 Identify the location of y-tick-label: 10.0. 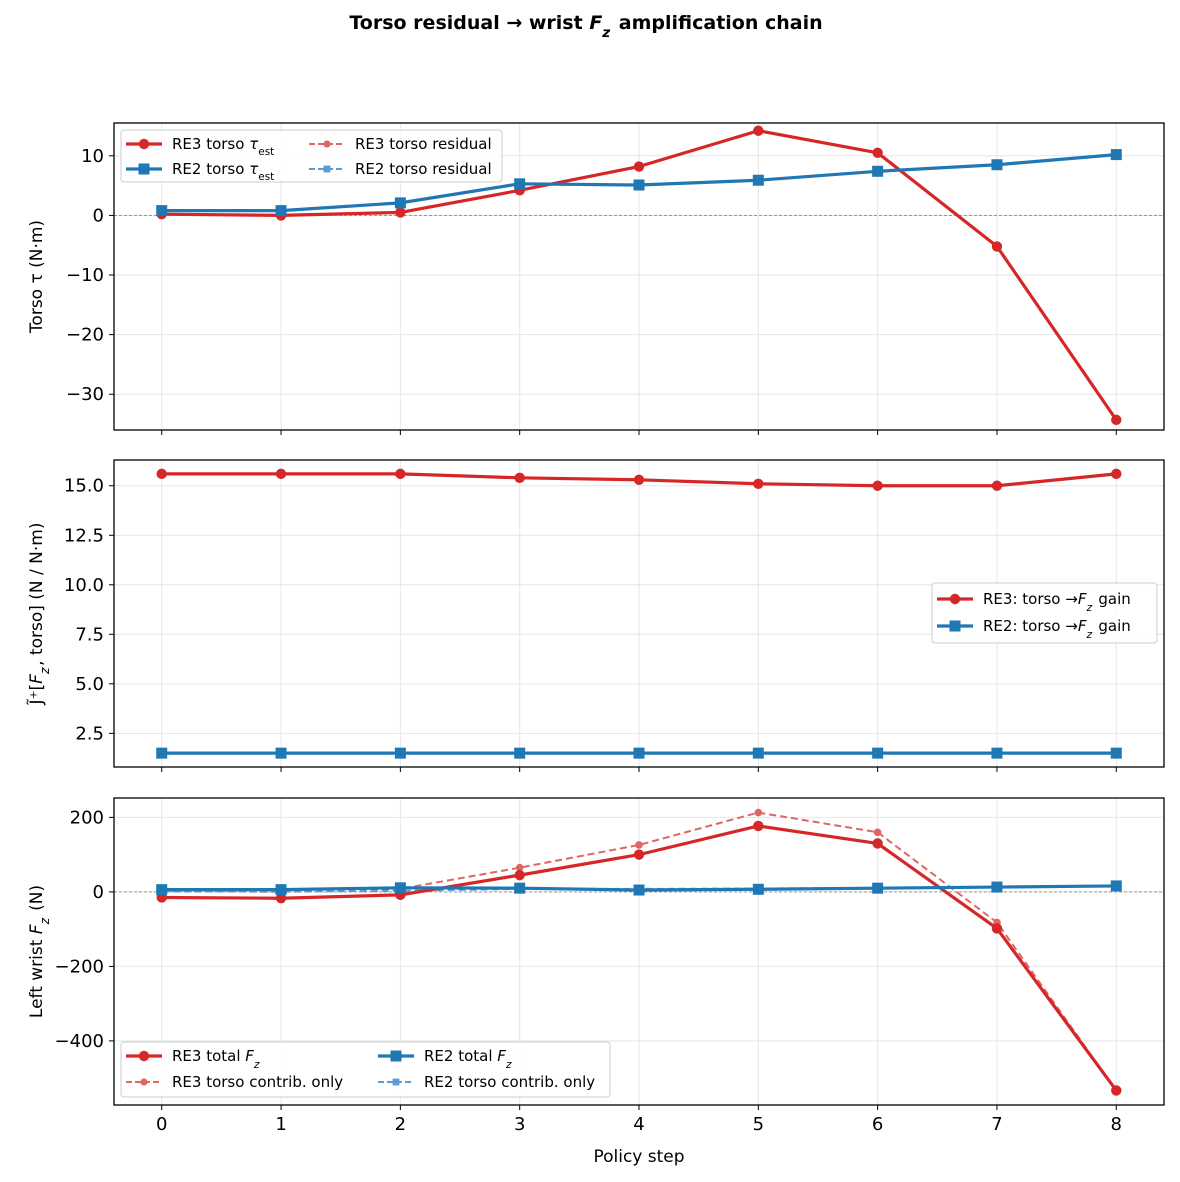
(84, 585).